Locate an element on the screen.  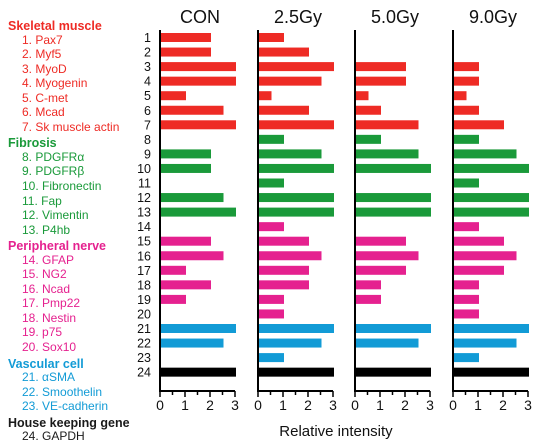
row-number: 2 is located at coordinates (147, 53).